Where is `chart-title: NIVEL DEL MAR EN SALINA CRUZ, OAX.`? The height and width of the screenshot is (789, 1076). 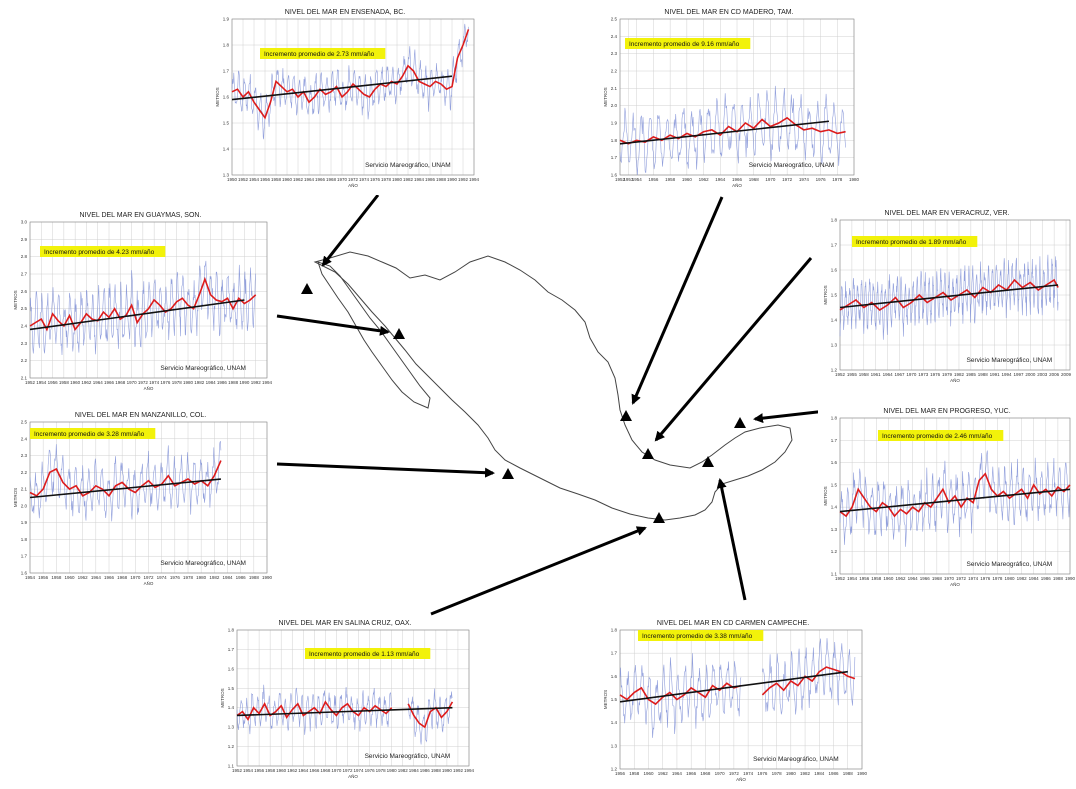
chart-title: NIVEL DEL MAR EN SALINA CRUZ, OAX. is located at coordinates (345, 623).